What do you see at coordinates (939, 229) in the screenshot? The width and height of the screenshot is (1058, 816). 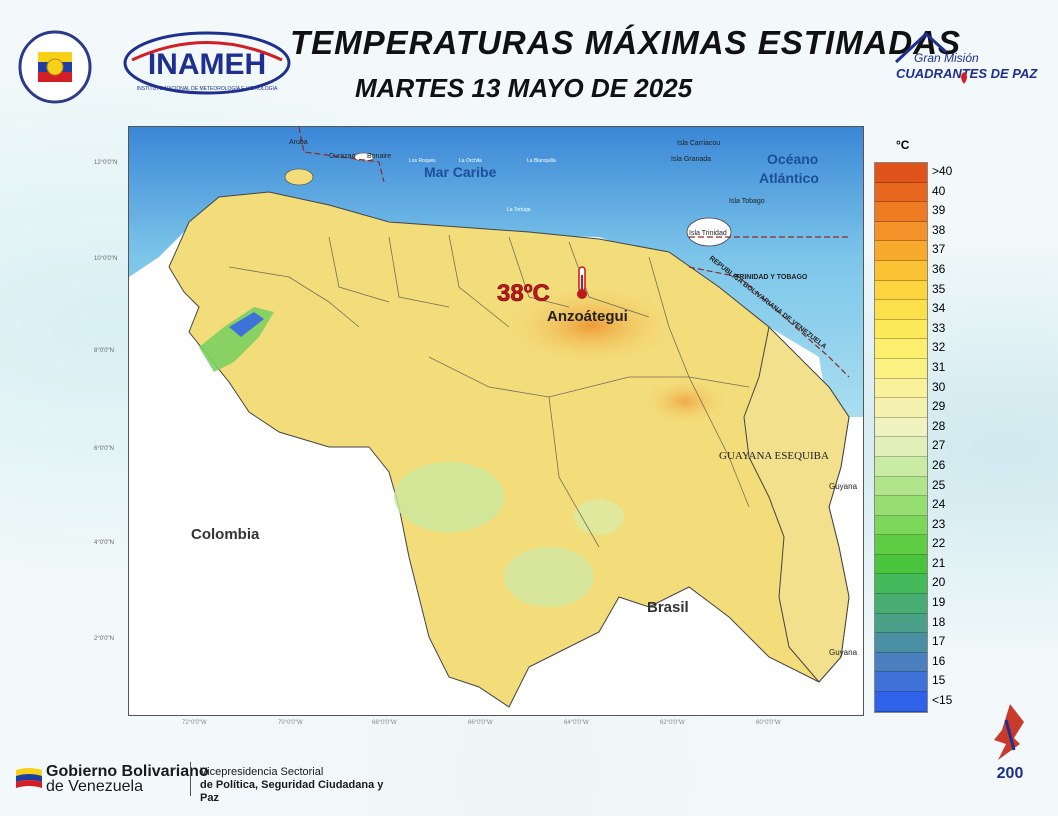 I see `legend-label: 38` at bounding box center [939, 229].